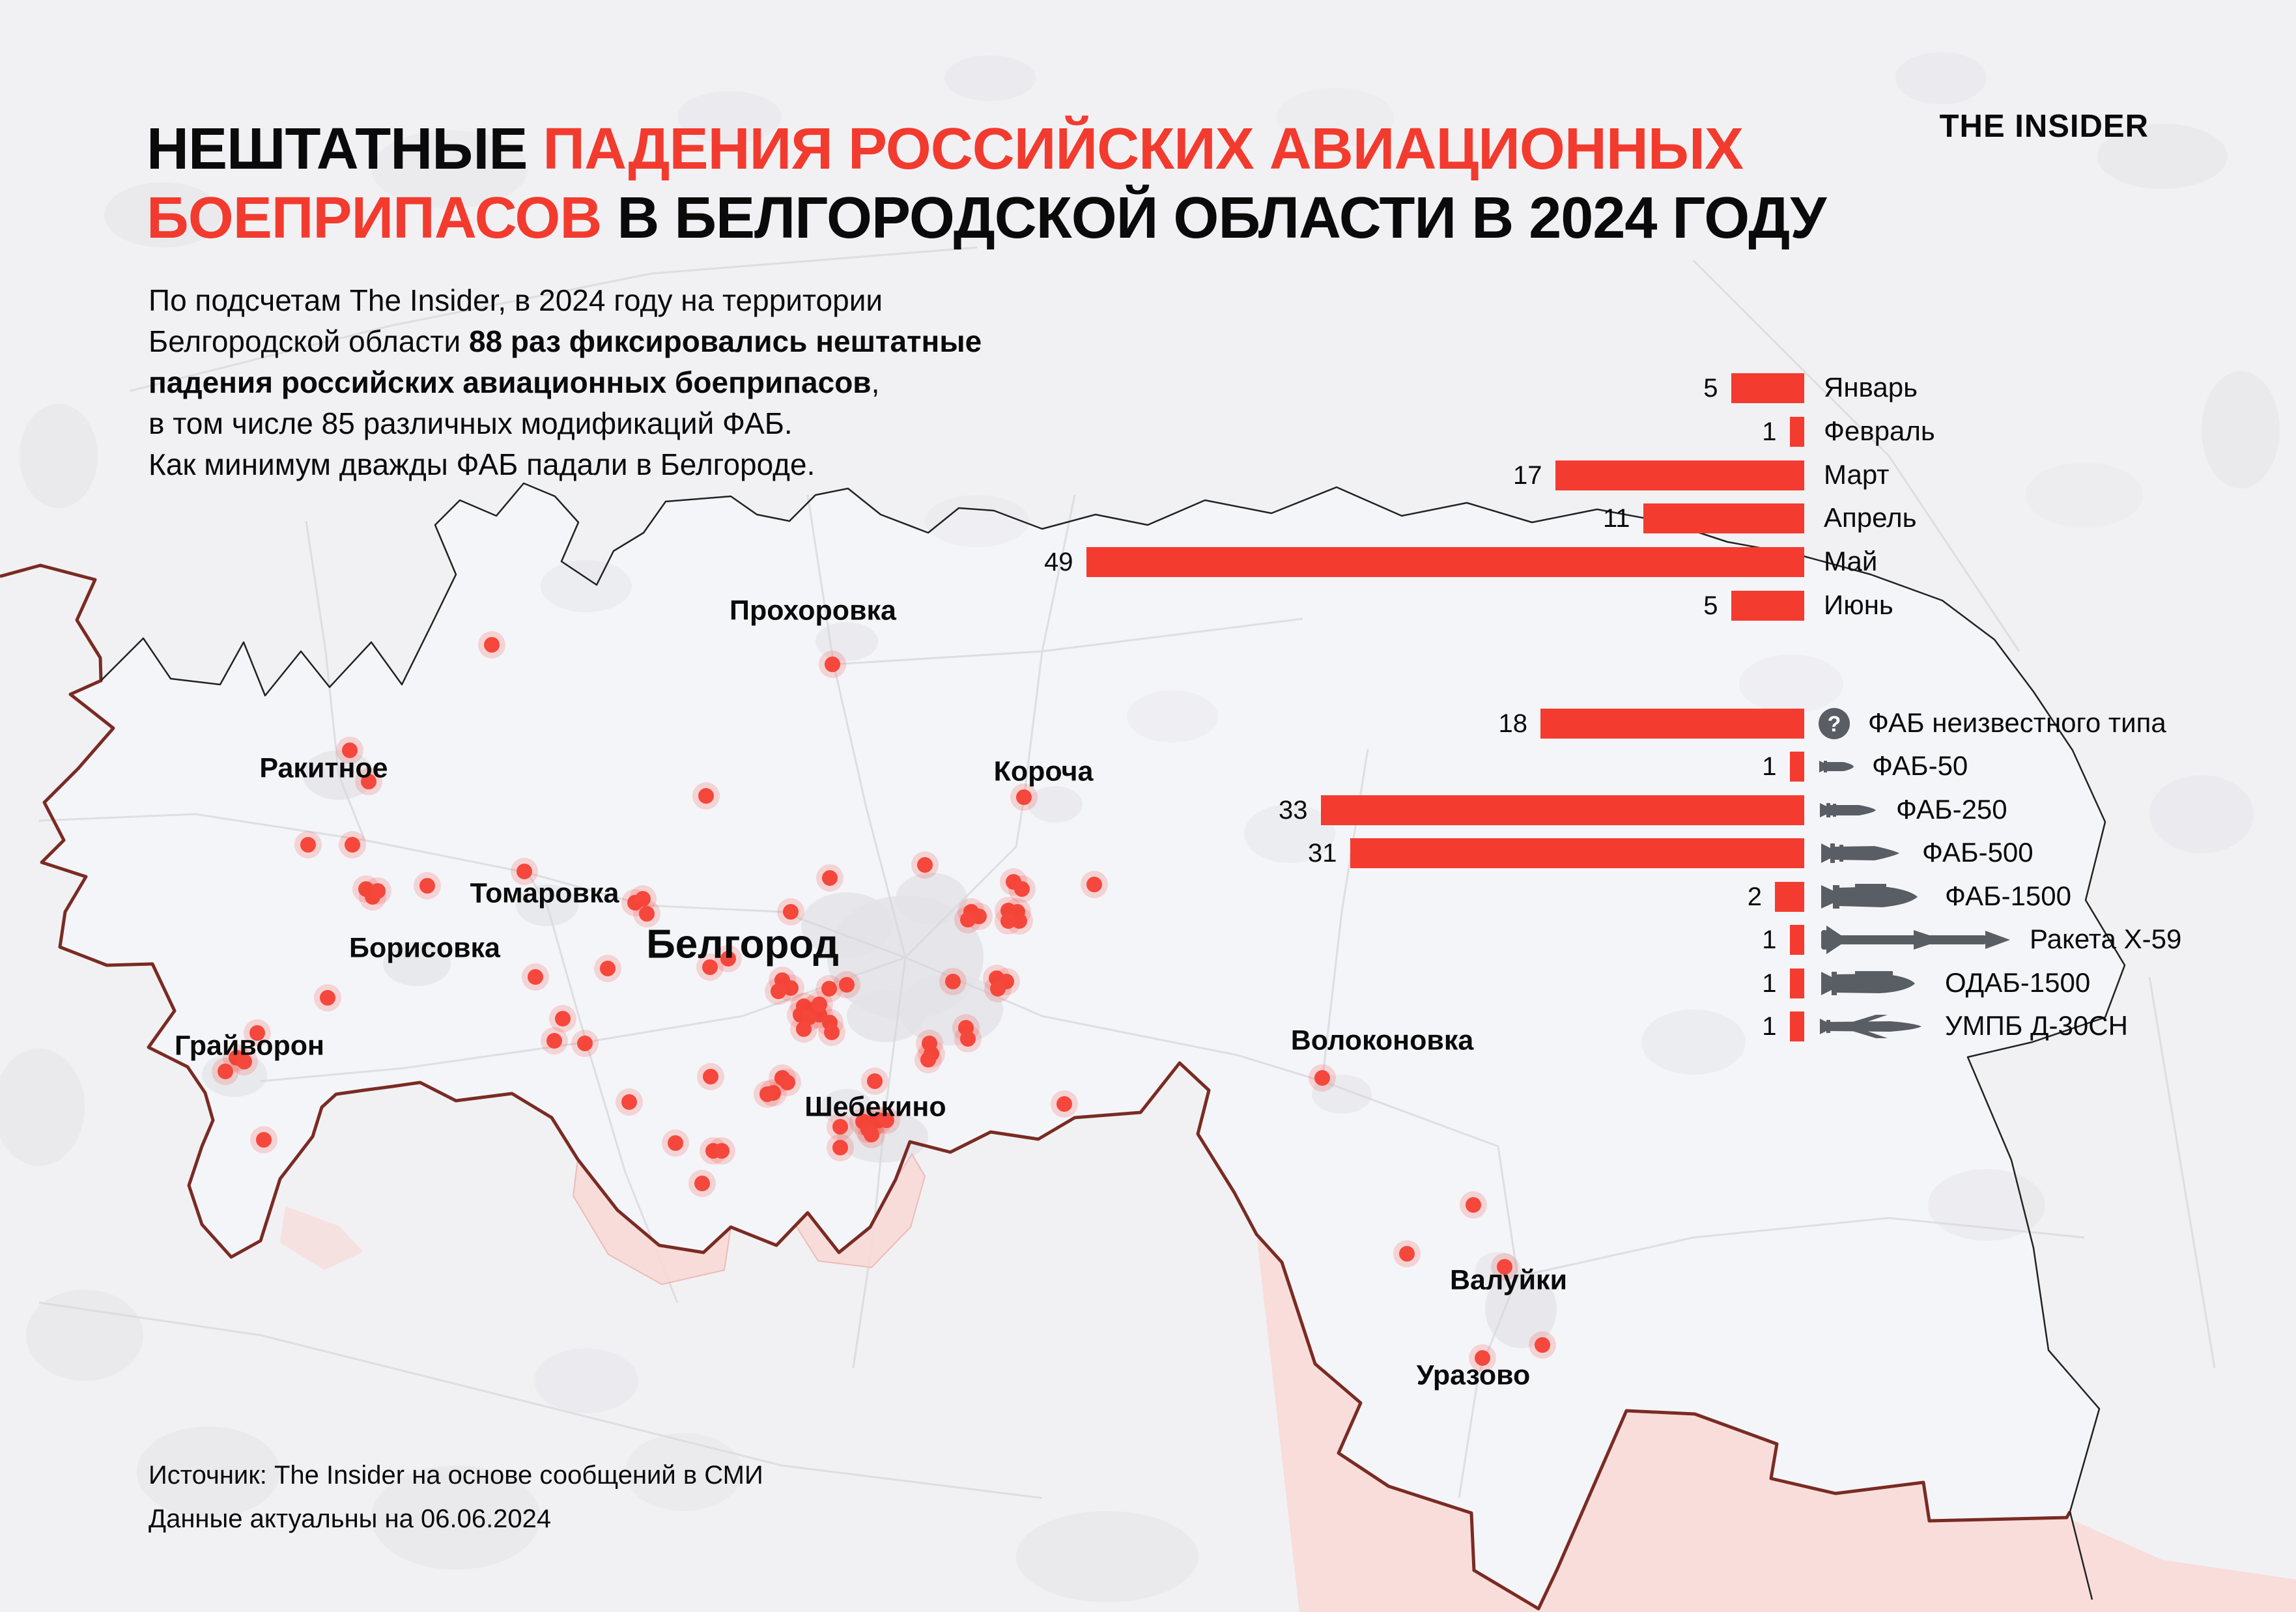 The width and height of the screenshot is (2296, 1612). I want to click on city-label-valuyki: Валуйки, so click(1509, 1280).